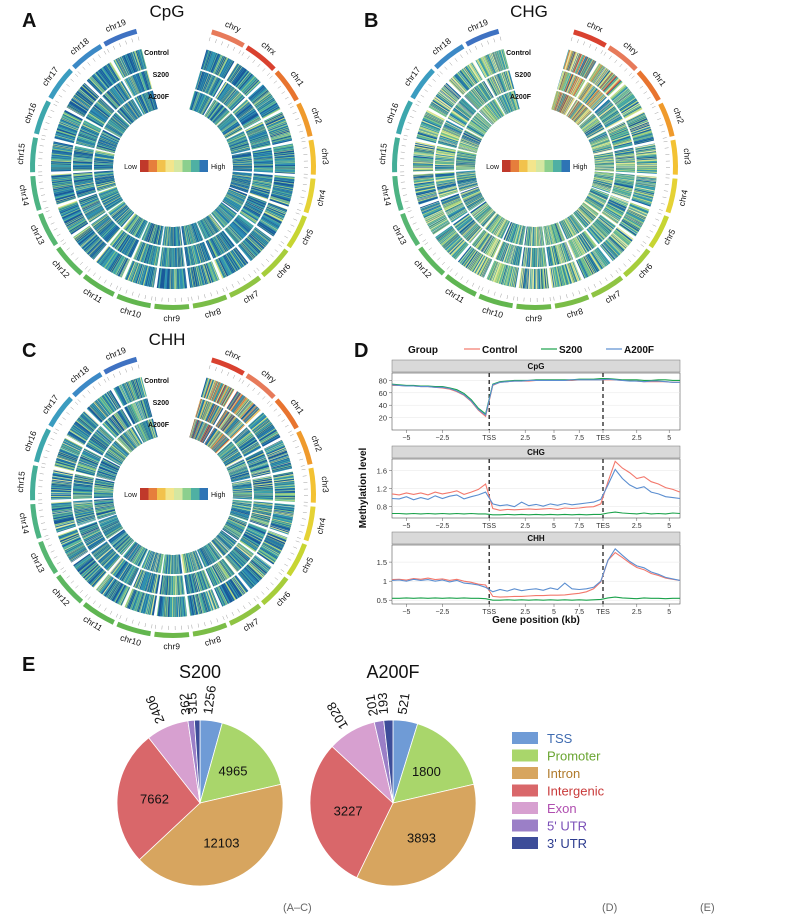  What do you see at coordinates (304, 158) in the screenshot?
I see `ticks-chr3` at bounding box center [304, 158].